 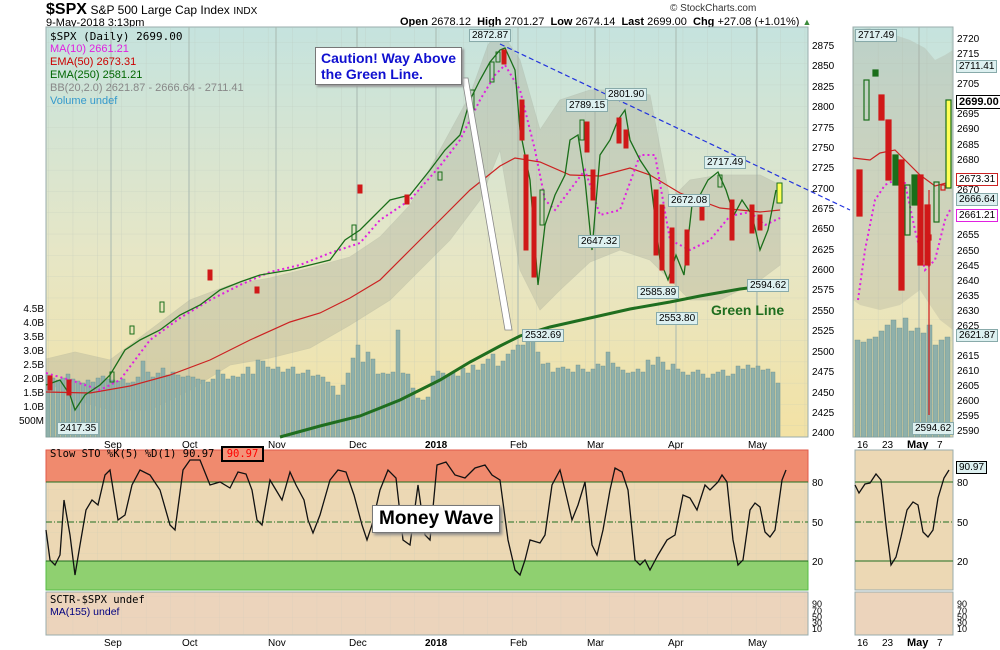 I want to click on svg-text: 7, so click(x=940, y=643).